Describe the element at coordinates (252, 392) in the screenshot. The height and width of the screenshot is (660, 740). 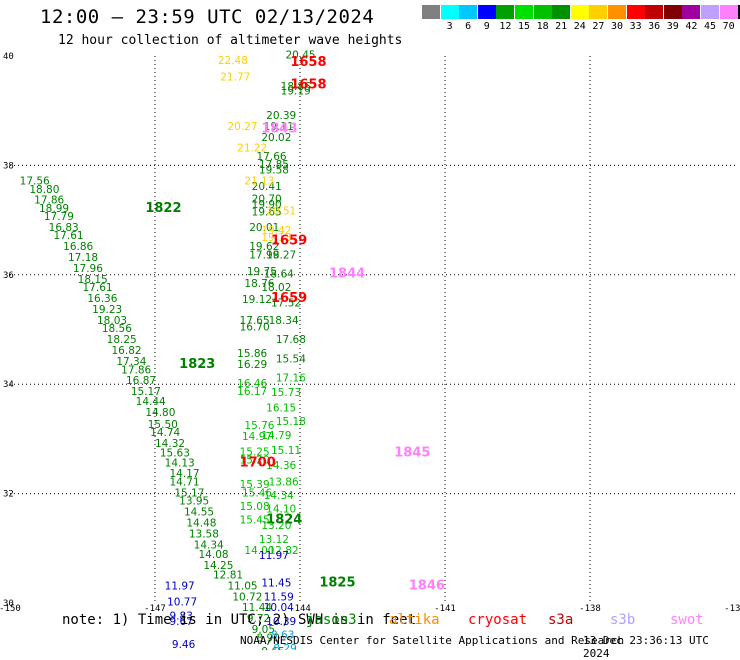
I see `data-point-s3a: 16.17` at that location.